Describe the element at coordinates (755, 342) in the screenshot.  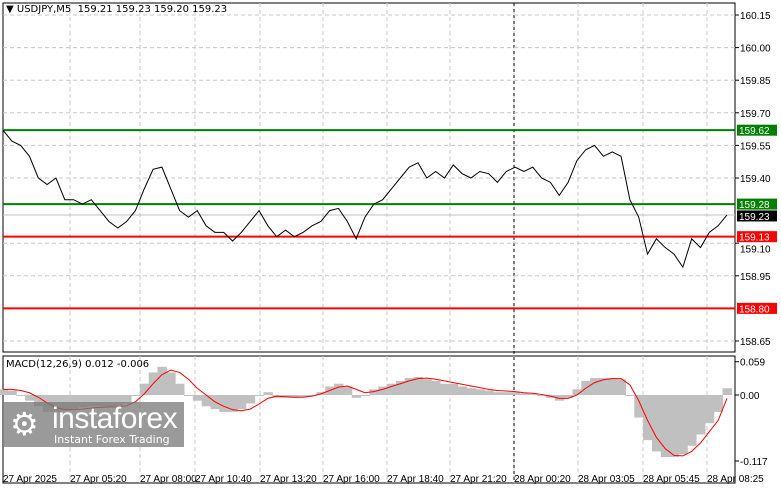
I see `y-tick-label: 158.65` at that location.